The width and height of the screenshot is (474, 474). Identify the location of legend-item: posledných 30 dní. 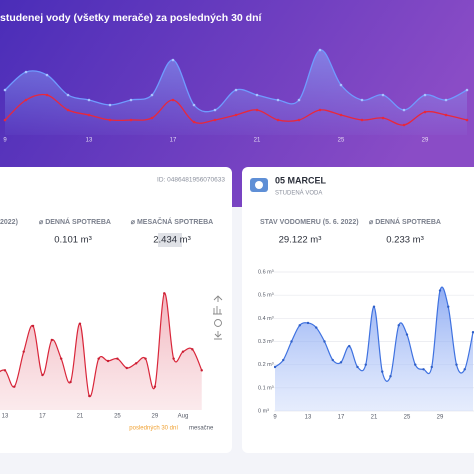
(153, 429).